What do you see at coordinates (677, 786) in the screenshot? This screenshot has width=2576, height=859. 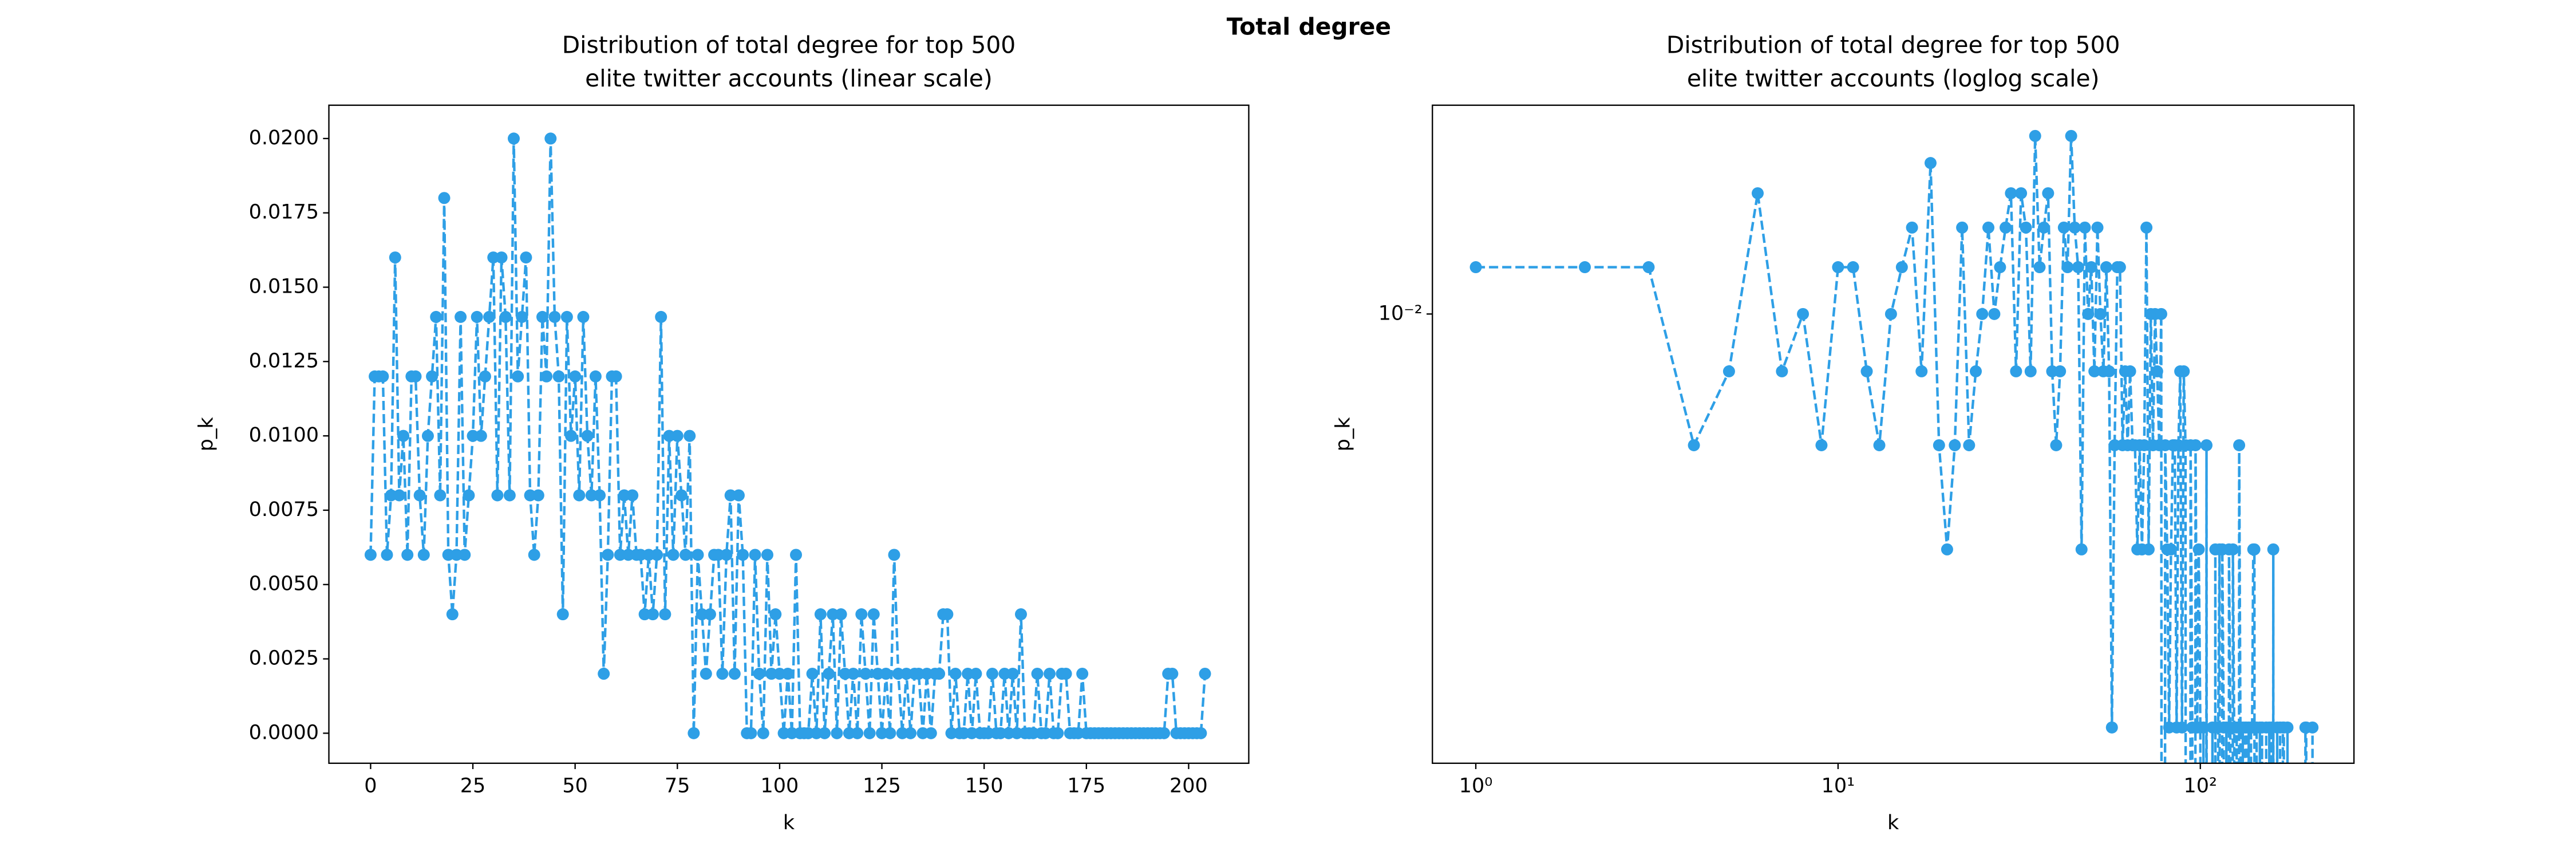 I see `x-tick-label: 75` at bounding box center [677, 786].